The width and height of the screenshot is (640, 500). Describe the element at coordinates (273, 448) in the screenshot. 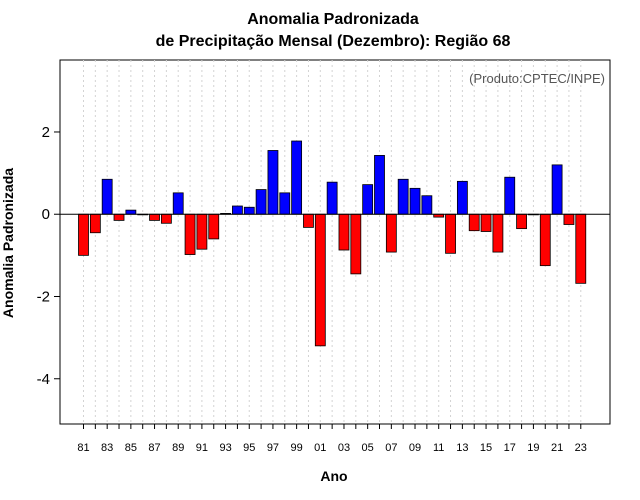

I see `x-tick-label: 97` at that location.